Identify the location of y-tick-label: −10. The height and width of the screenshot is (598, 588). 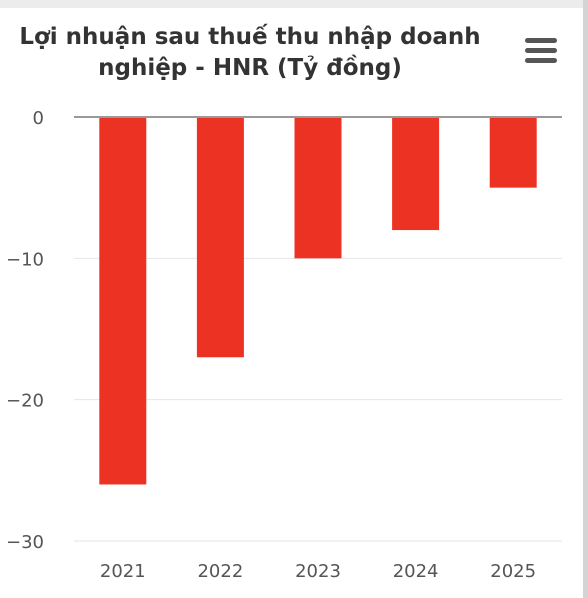
(25, 259).